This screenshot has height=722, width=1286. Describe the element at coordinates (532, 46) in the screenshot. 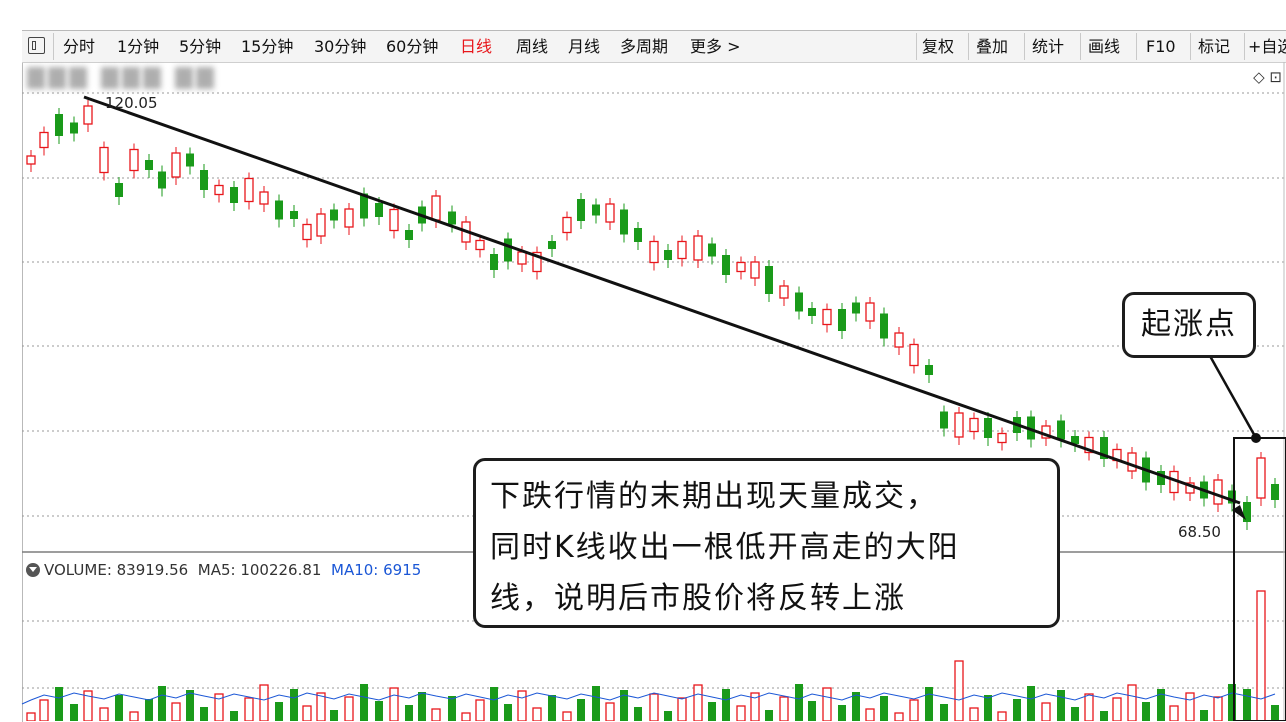

I see `tab-weekly: 周线` at that location.